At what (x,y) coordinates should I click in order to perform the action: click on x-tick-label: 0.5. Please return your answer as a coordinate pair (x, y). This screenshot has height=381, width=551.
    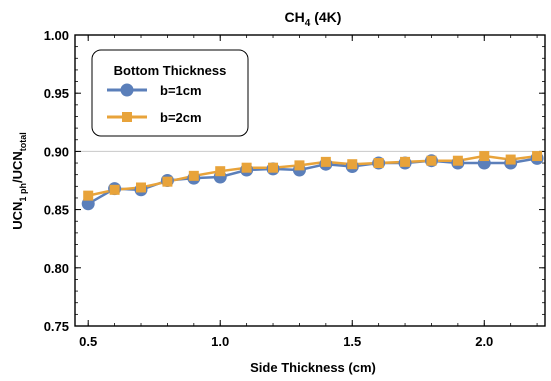
    Looking at the image, I should click on (88, 341).